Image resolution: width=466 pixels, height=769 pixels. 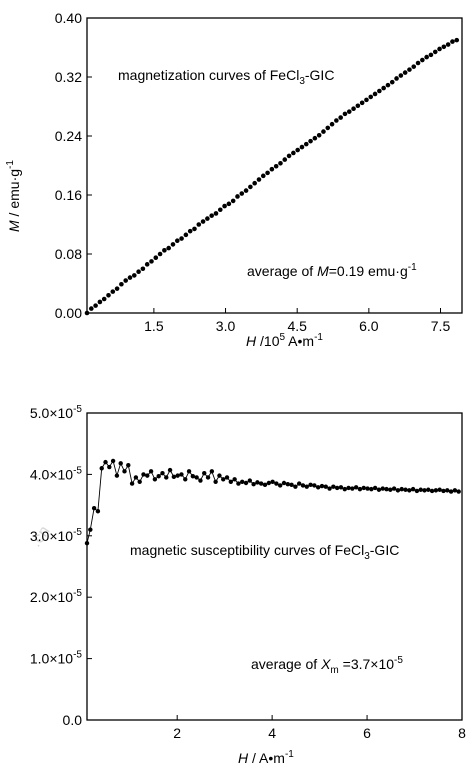 I want to click on y-tick-label: 0.32, so click(x=68, y=77).